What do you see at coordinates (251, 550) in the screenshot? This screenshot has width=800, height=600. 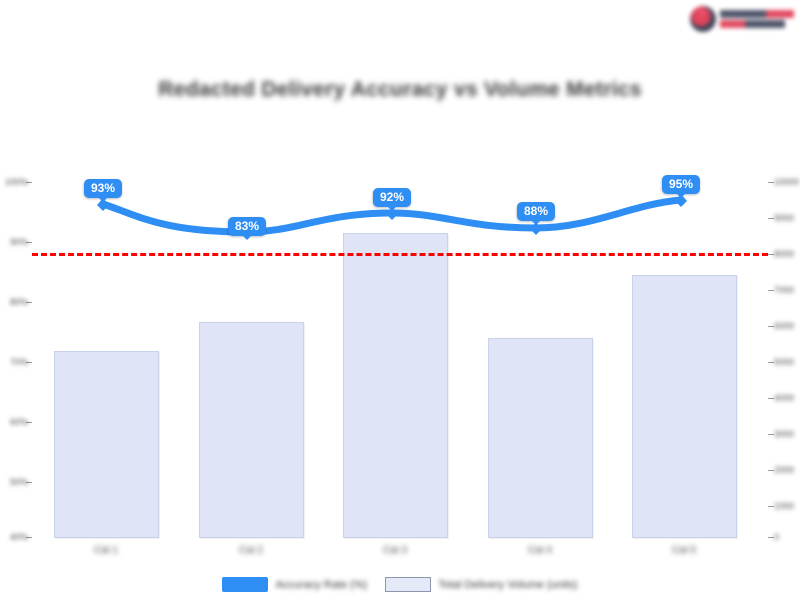 I see `x-axis-label-1: Cat 2` at bounding box center [251, 550].